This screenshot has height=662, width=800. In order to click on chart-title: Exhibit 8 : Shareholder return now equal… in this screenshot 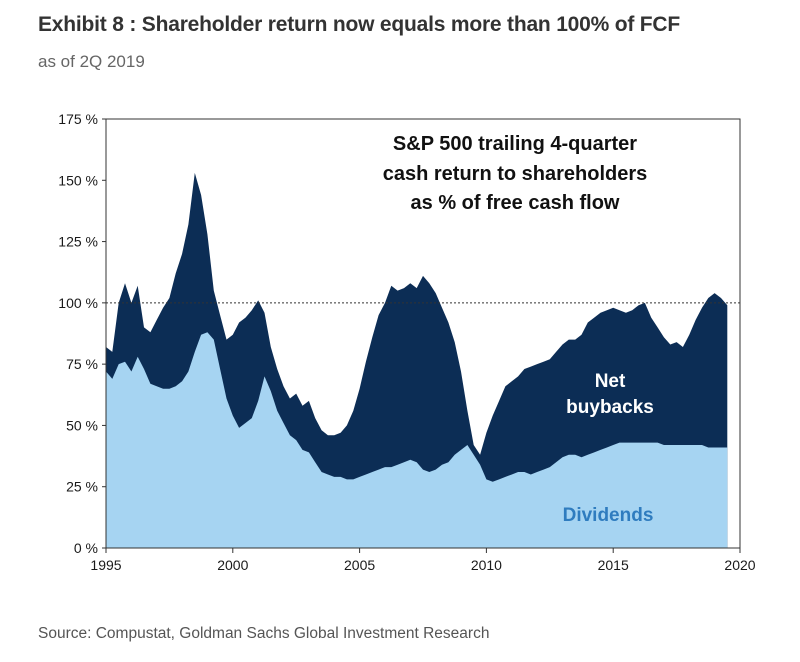, I will do `click(359, 24)`.